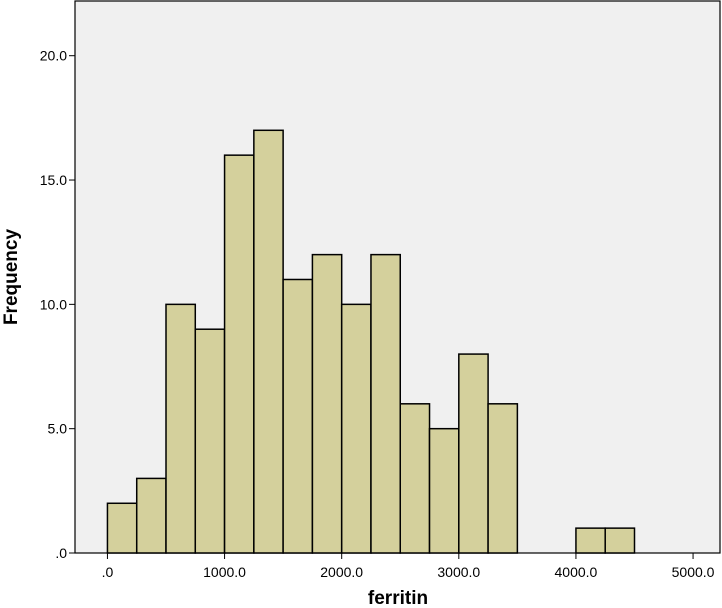 This screenshot has width=722, height=608. Describe the element at coordinates (224, 572) in the screenshot. I see `x-tick-label: 1000.0` at that location.